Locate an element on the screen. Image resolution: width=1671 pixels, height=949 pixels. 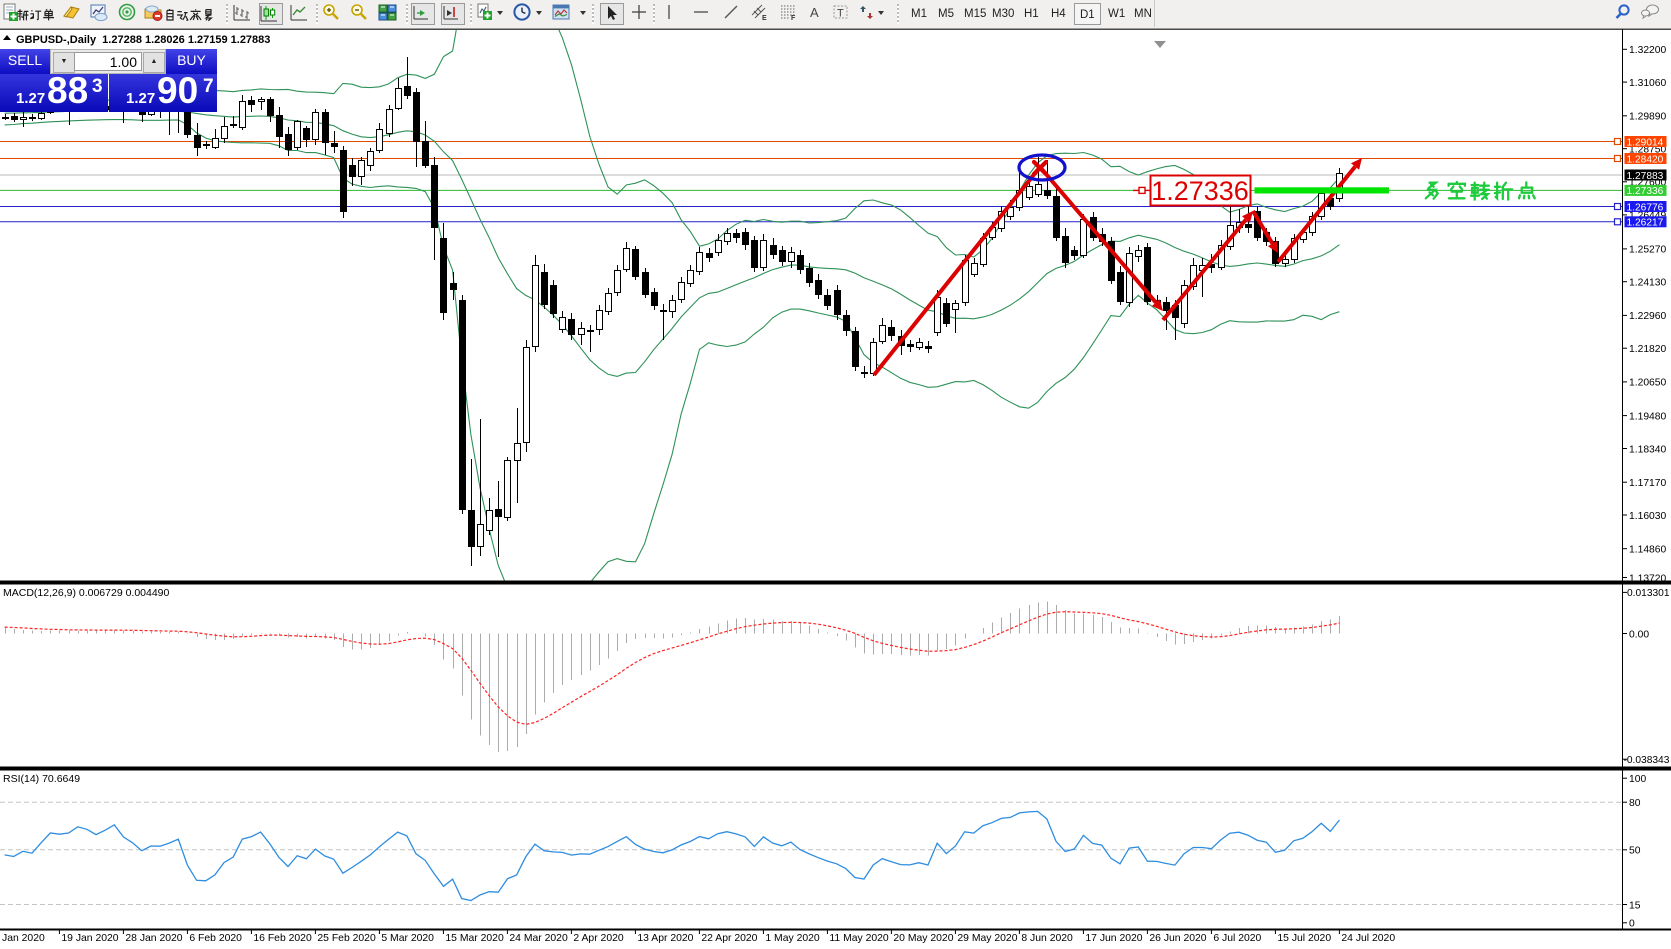
svg-text: 1.29014 is located at coordinates (1645, 142).